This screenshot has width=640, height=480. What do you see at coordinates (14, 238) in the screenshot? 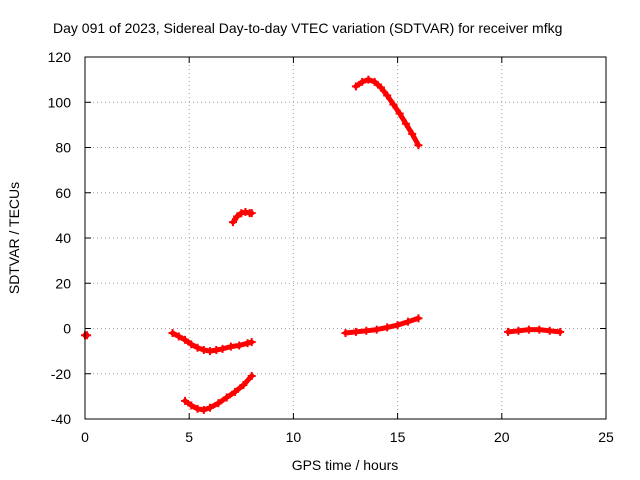
I see `y-axis-label: SDTVAR / TECUs` at bounding box center [14, 238].